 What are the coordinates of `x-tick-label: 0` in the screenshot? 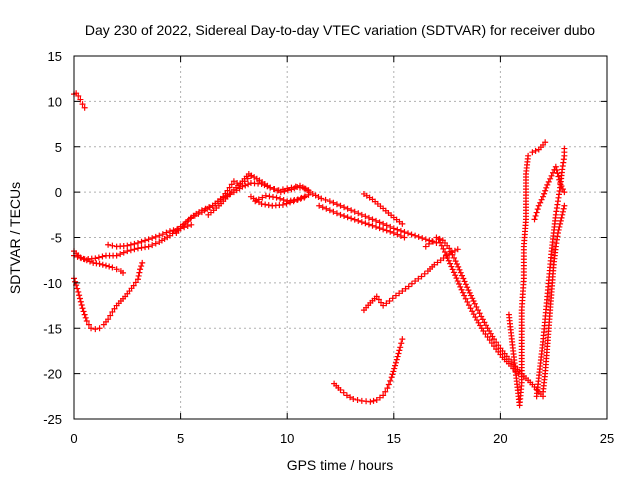 It's located at (73, 438).